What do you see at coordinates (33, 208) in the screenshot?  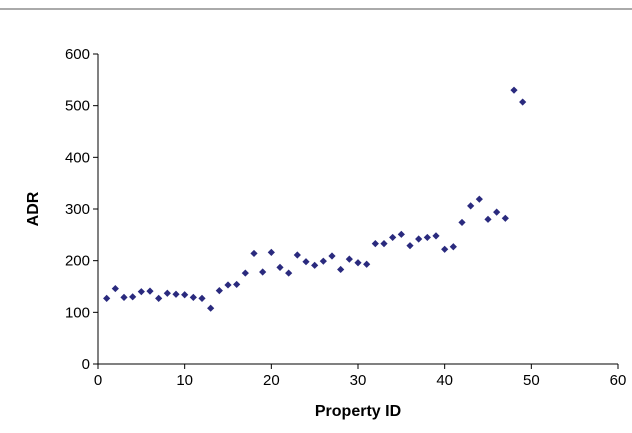 I see `y-axis-title: ADR` at bounding box center [33, 208].